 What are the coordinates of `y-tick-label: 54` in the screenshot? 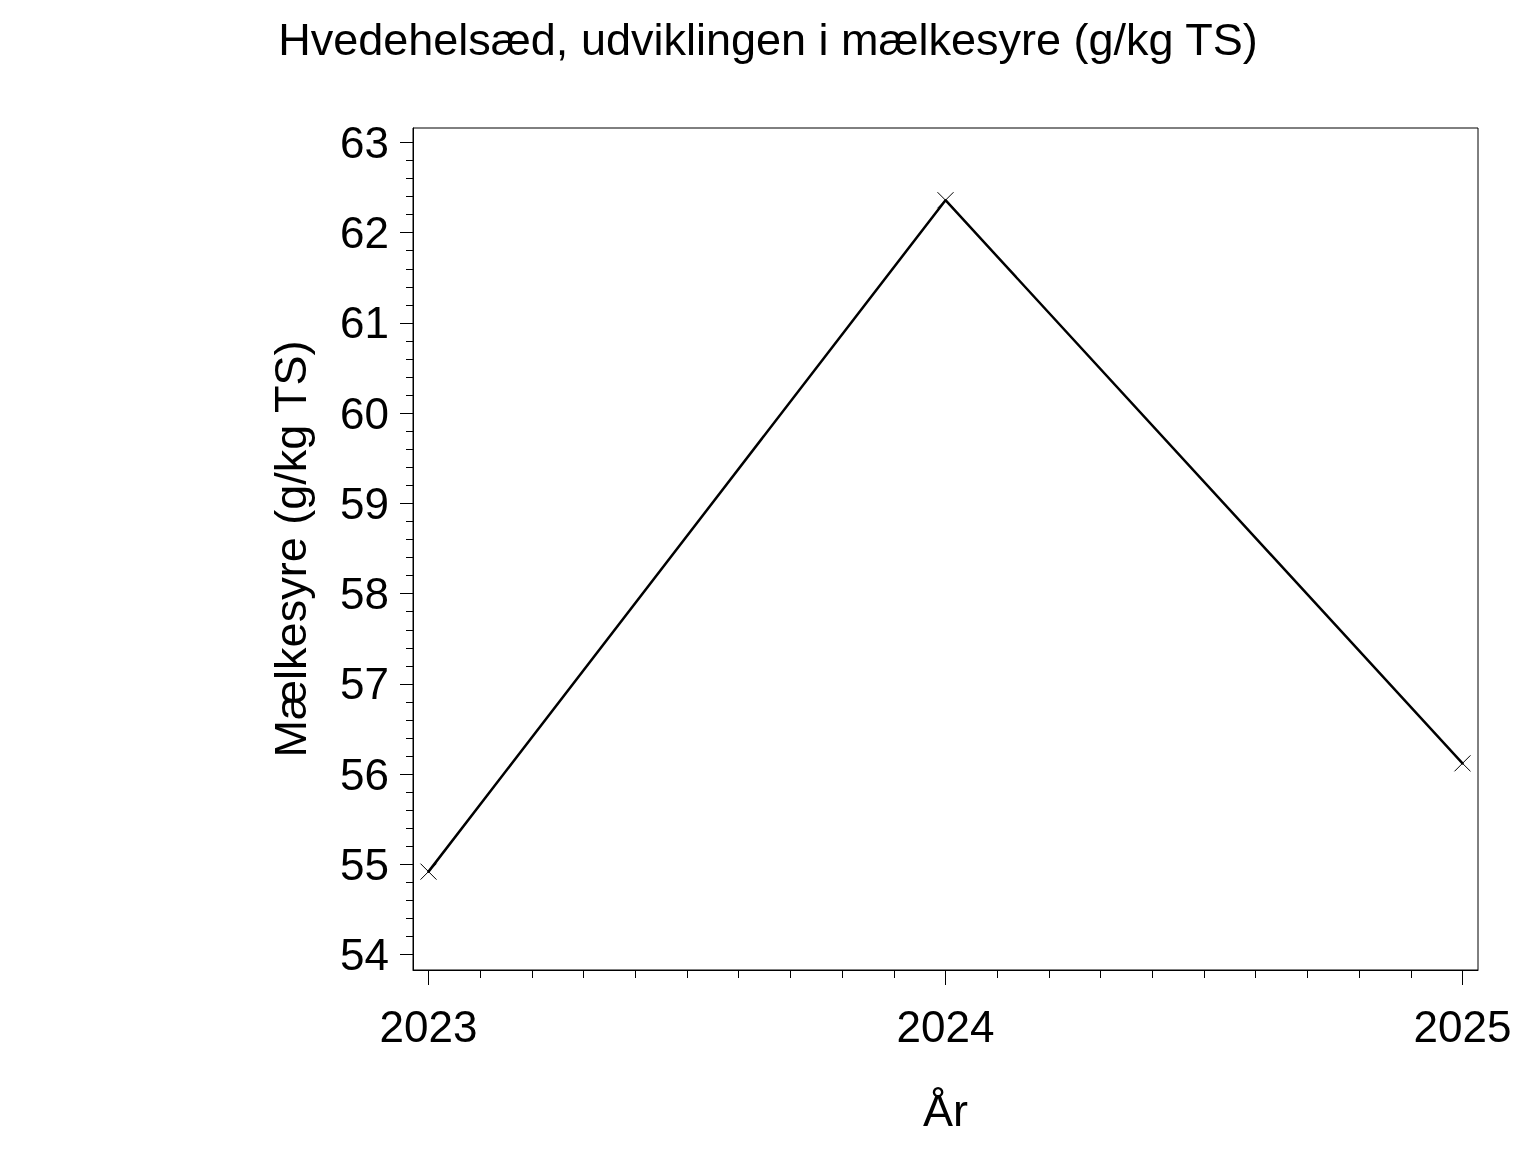 It's located at (364, 955).